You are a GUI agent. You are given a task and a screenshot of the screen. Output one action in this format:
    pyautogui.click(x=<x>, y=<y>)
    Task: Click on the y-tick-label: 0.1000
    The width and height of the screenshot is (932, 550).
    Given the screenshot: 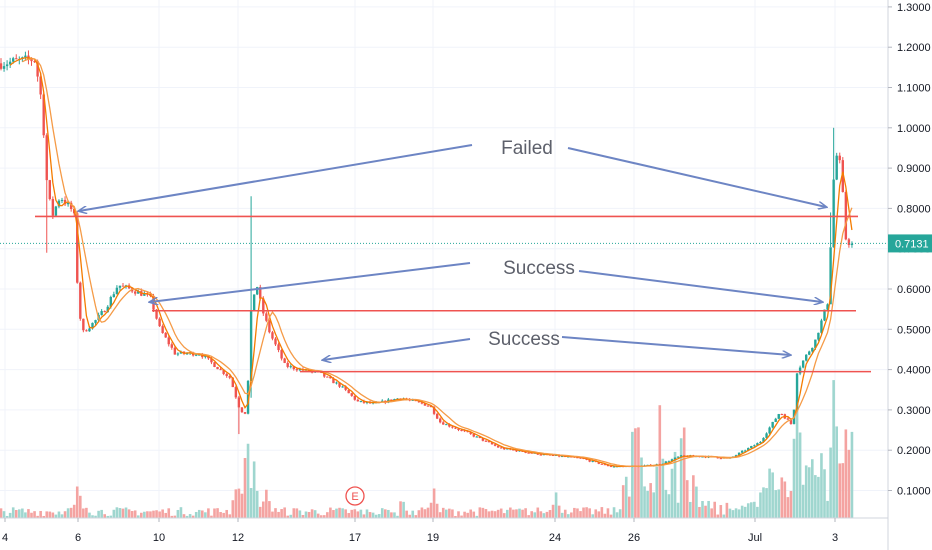 What is the action you would take?
    pyautogui.click(x=914, y=492)
    